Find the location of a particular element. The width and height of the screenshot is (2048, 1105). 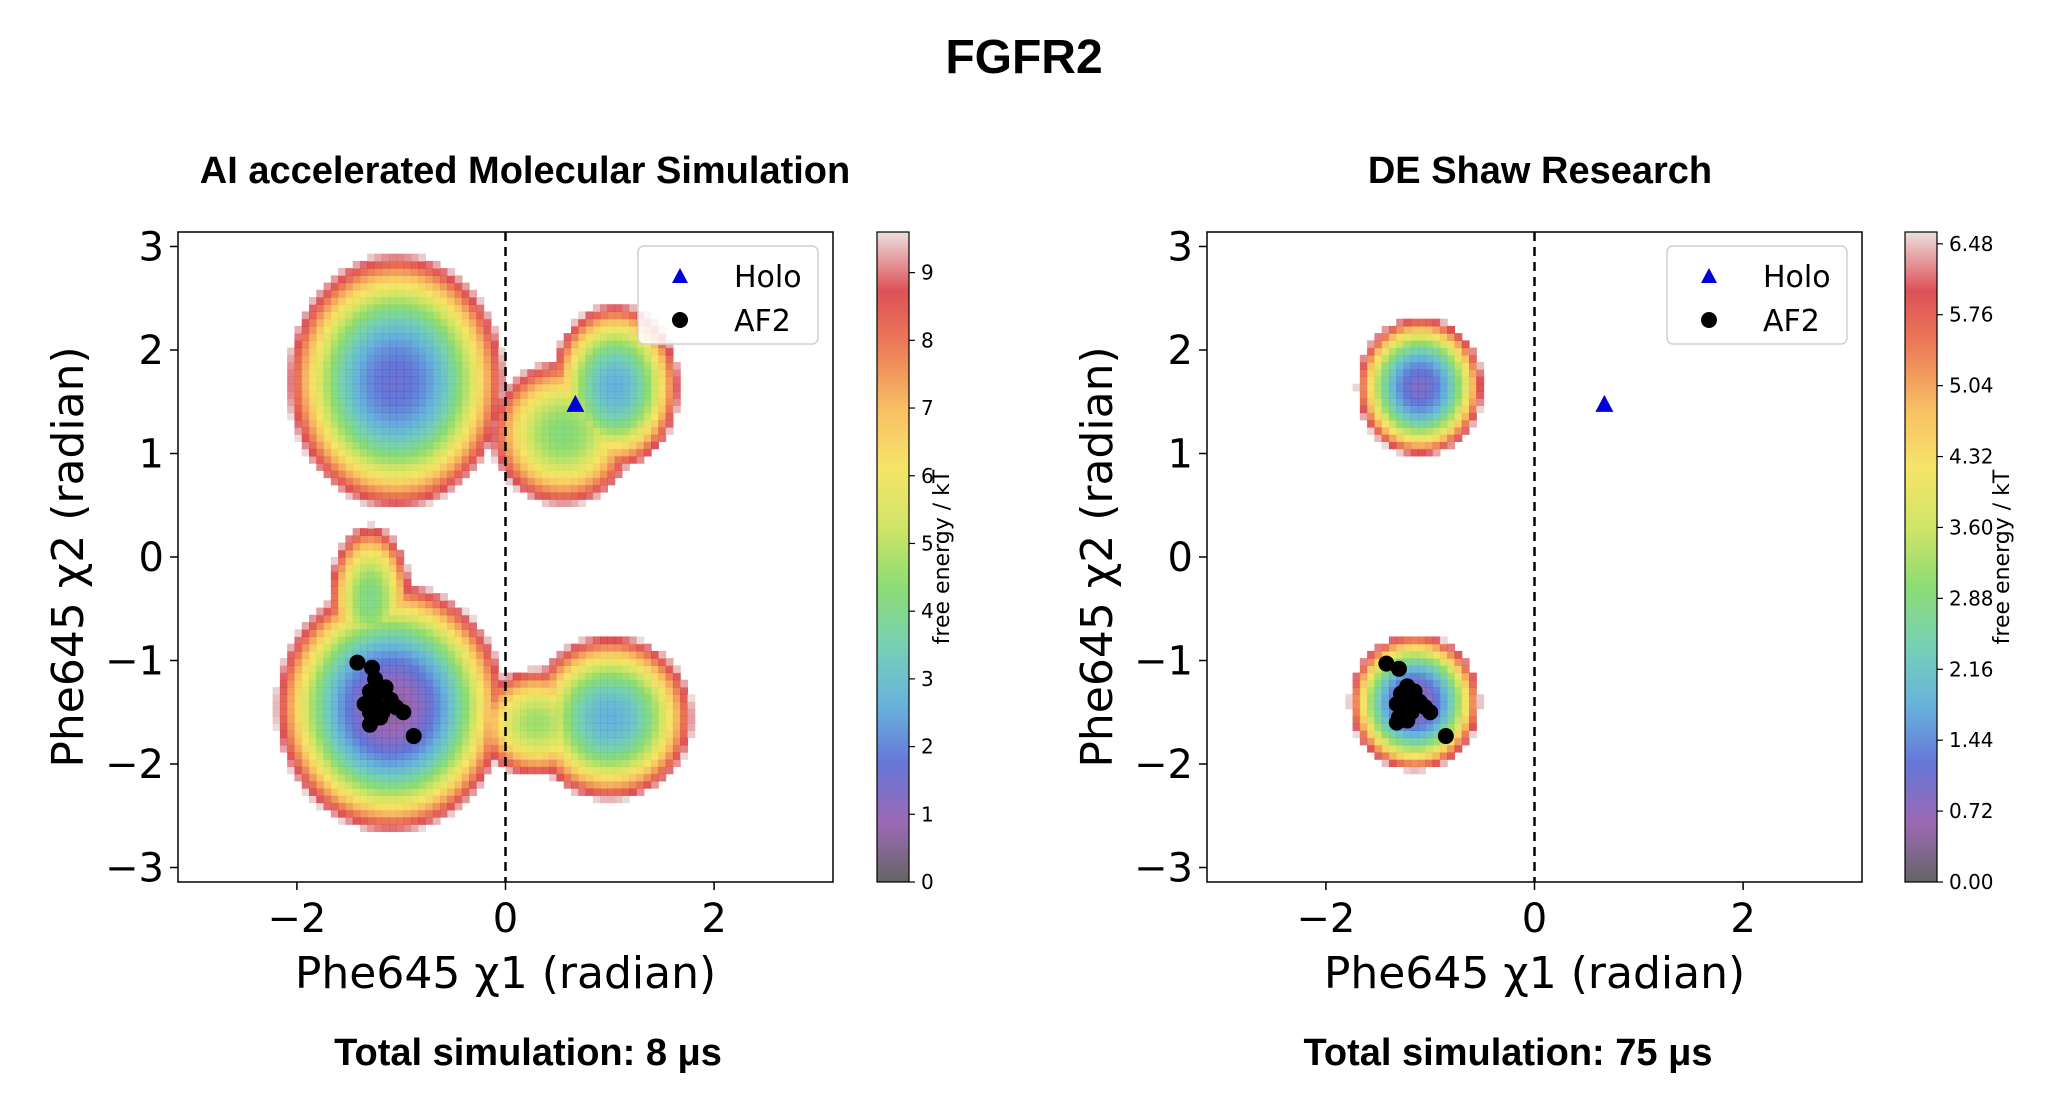

colorbar-tick-label: 4.32 is located at coordinates (1971, 457).